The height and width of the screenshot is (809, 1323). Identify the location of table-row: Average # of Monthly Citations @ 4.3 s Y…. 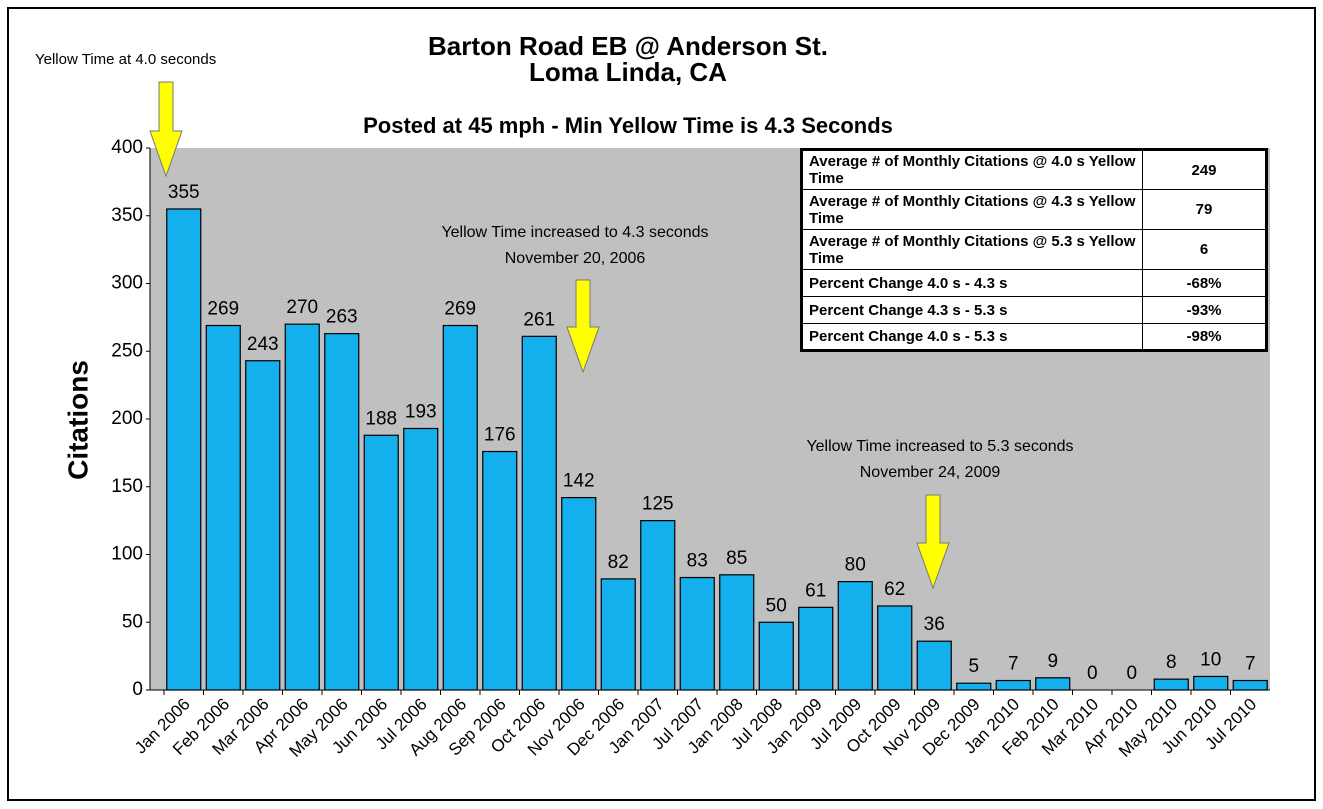
(1034, 209).